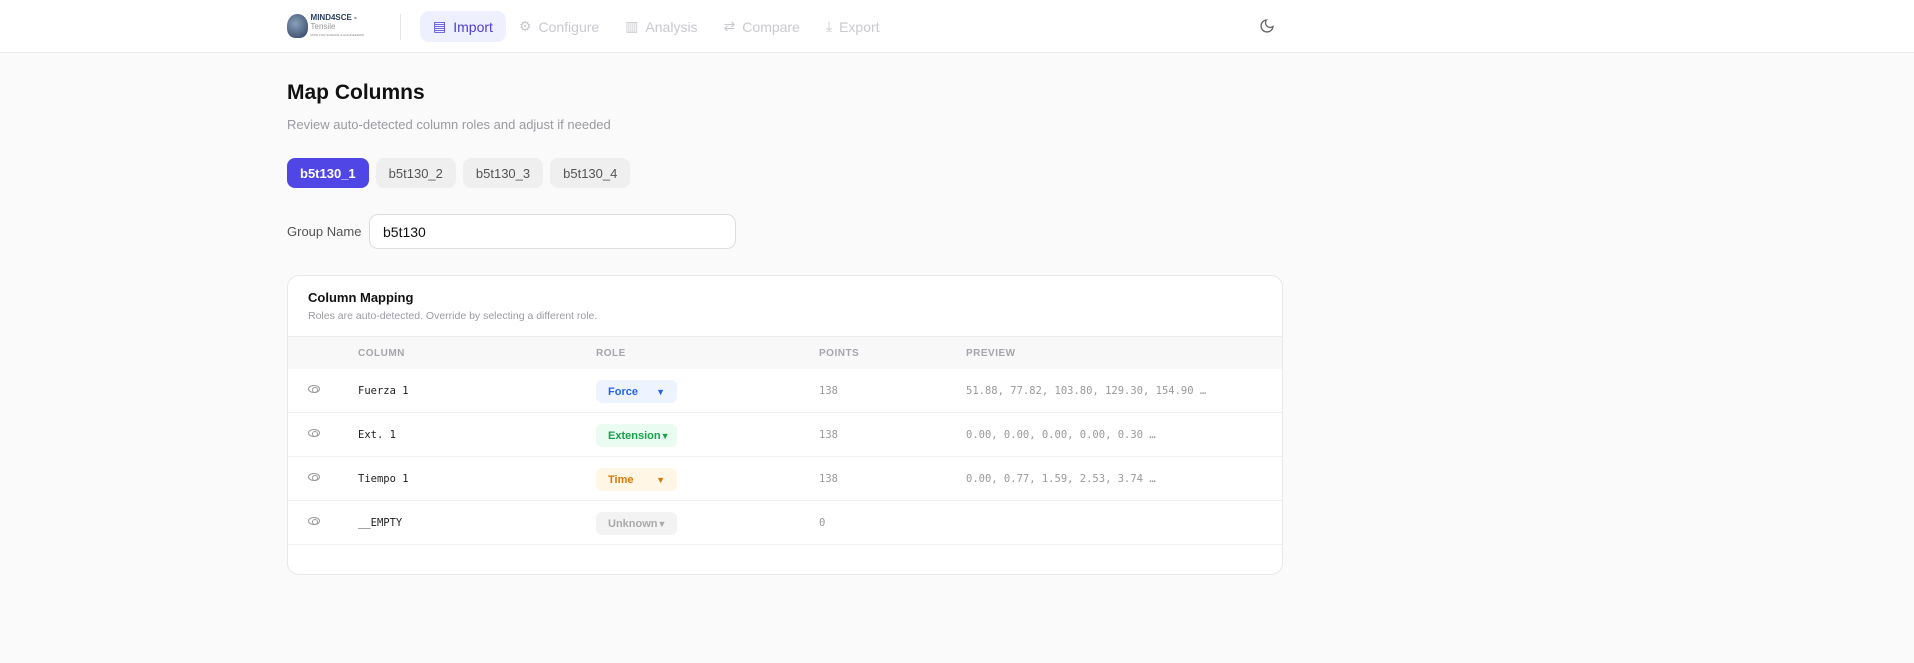 The width and height of the screenshot is (1914, 663). I want to click on role-select: Extension ▼, so click(636, 435).